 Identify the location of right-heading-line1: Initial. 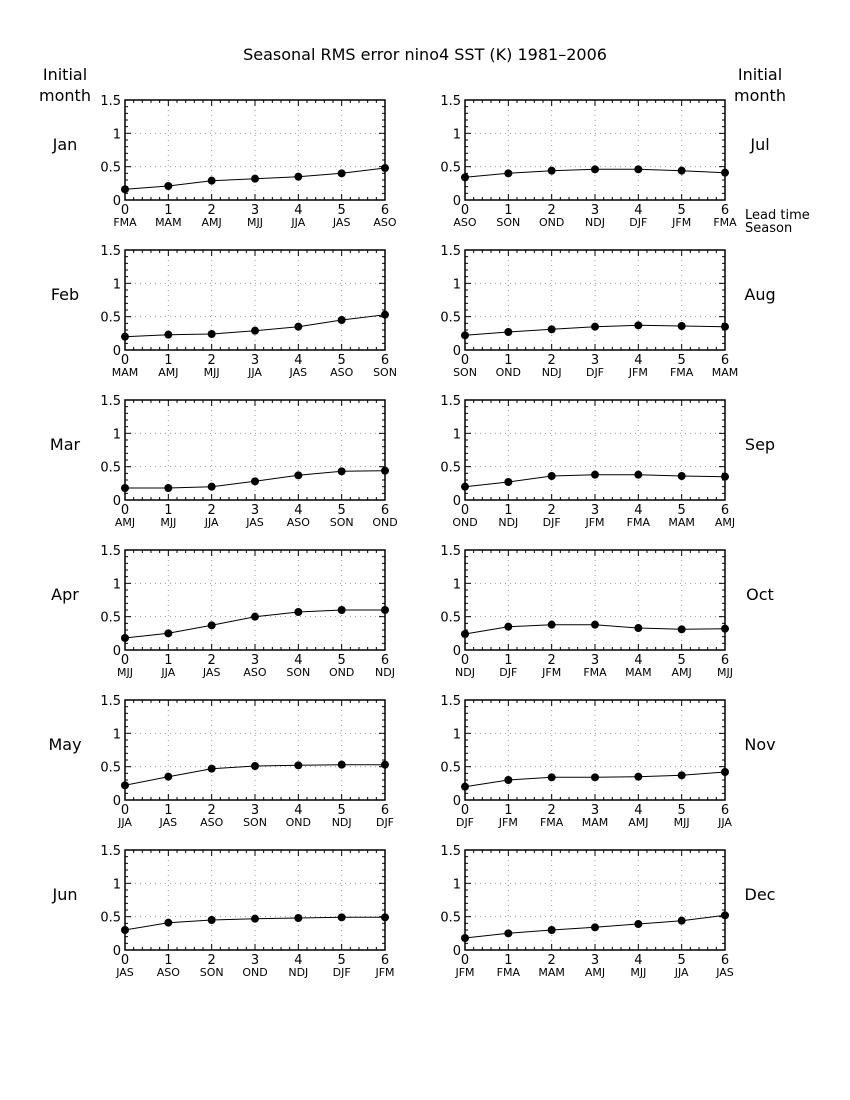
(760, 74).